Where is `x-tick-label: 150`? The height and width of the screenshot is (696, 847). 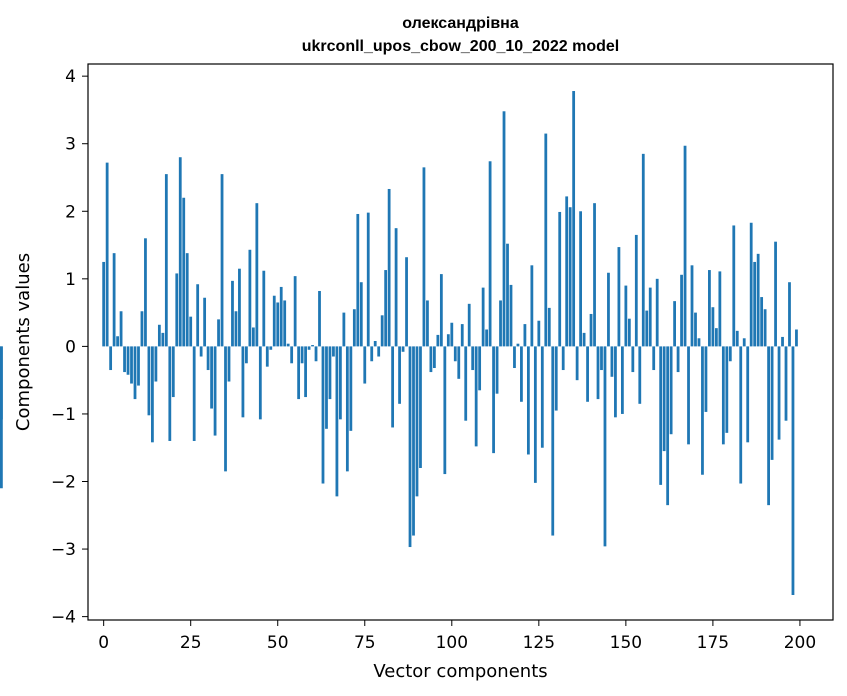
x-tick-label: 150 is located at coordinates (626, 643).